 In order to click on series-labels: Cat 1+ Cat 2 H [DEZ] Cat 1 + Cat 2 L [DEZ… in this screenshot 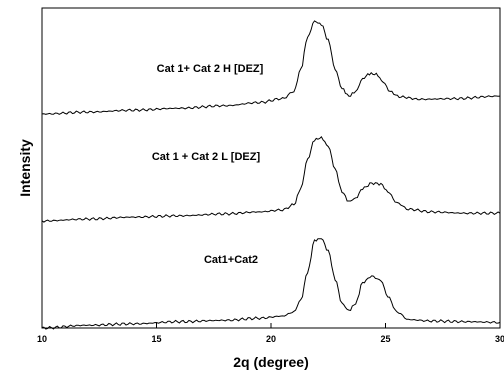, I will do `click(208, 164)`.